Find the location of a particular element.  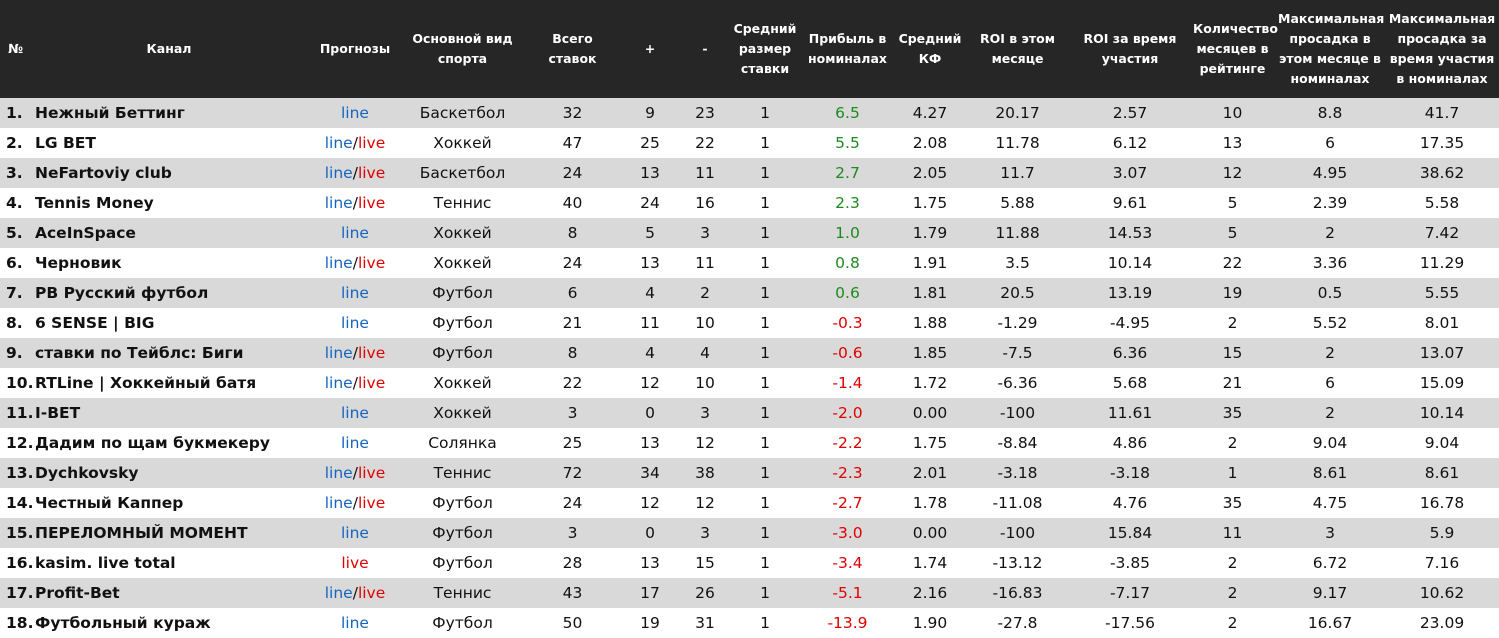

cell: 8 is located at coordinates (572, 353).